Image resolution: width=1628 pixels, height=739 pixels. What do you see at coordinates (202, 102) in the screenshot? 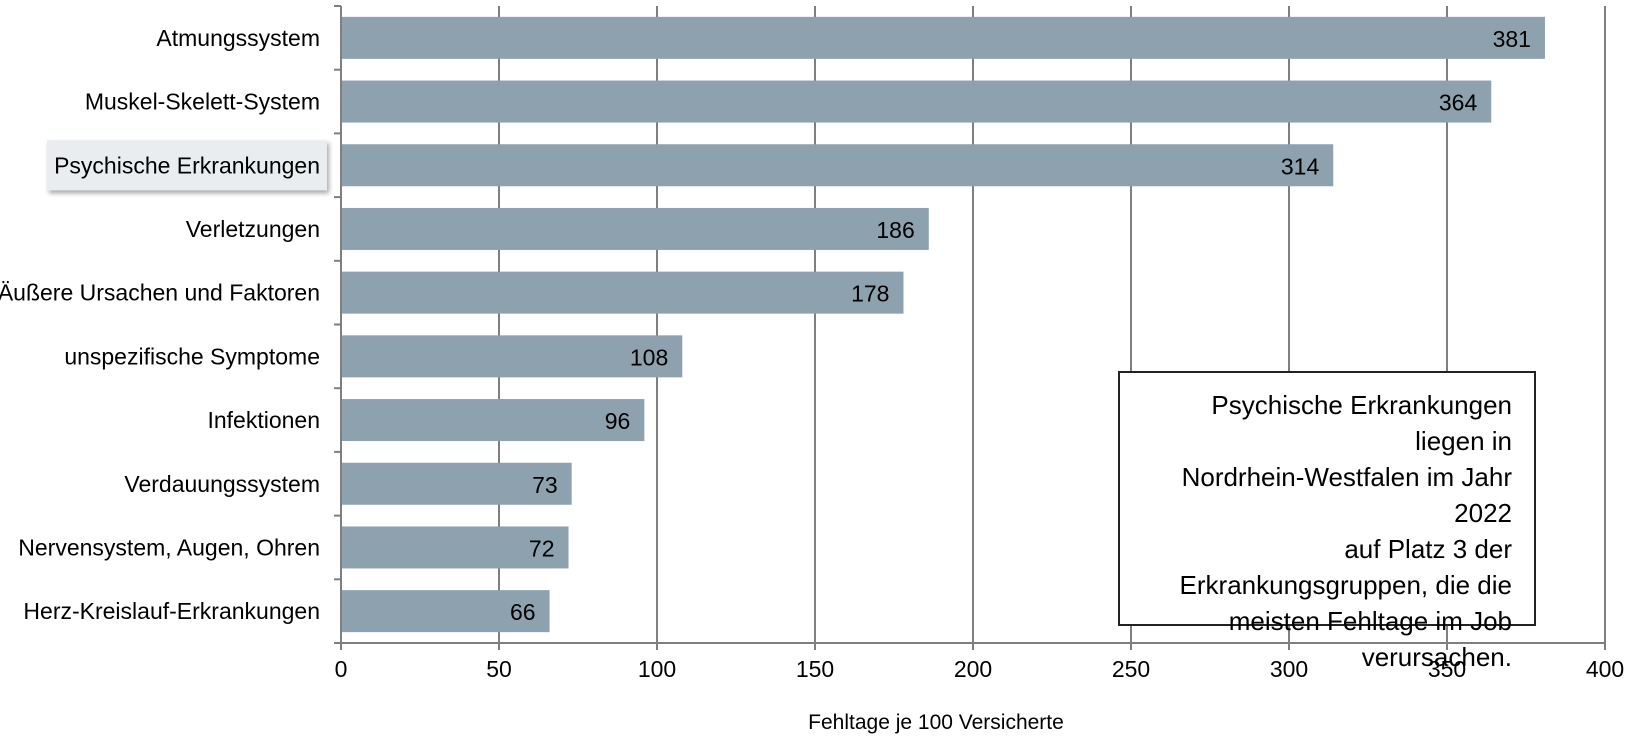
I see `category-label: Muskel-Skelett-System` at bounding box center [202, 102].